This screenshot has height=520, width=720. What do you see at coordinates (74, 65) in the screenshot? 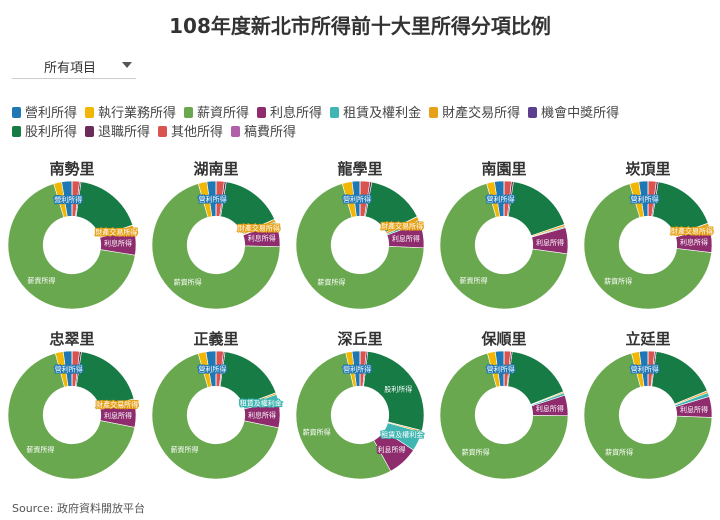
I see `item-filter-dropdown: 所有項目` at bounding box center [74, 65].